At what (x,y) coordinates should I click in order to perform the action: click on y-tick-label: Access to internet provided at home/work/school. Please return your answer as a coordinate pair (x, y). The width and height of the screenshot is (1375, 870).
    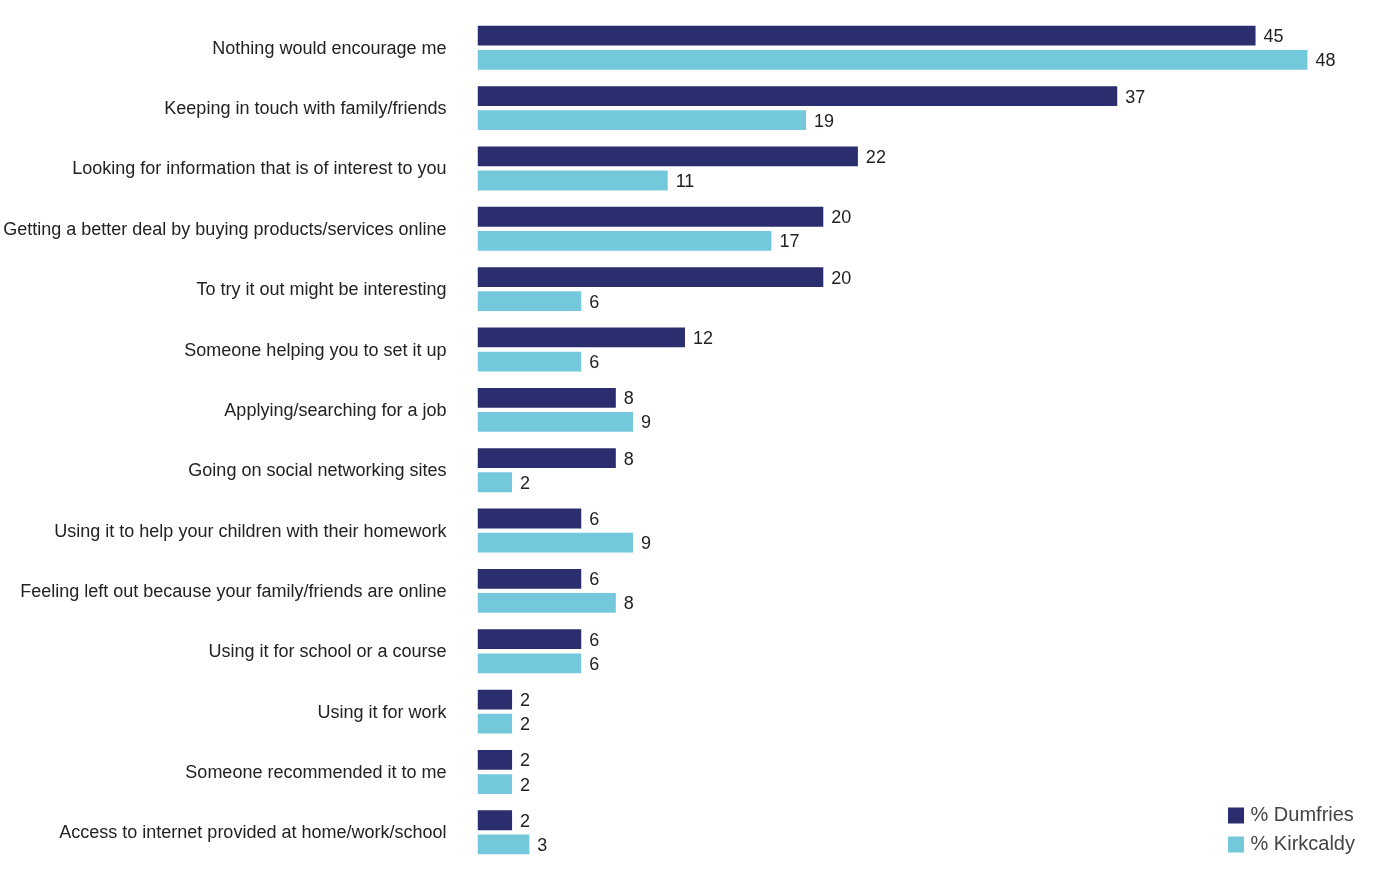
    Looking at the image, I should click on (253, 832).